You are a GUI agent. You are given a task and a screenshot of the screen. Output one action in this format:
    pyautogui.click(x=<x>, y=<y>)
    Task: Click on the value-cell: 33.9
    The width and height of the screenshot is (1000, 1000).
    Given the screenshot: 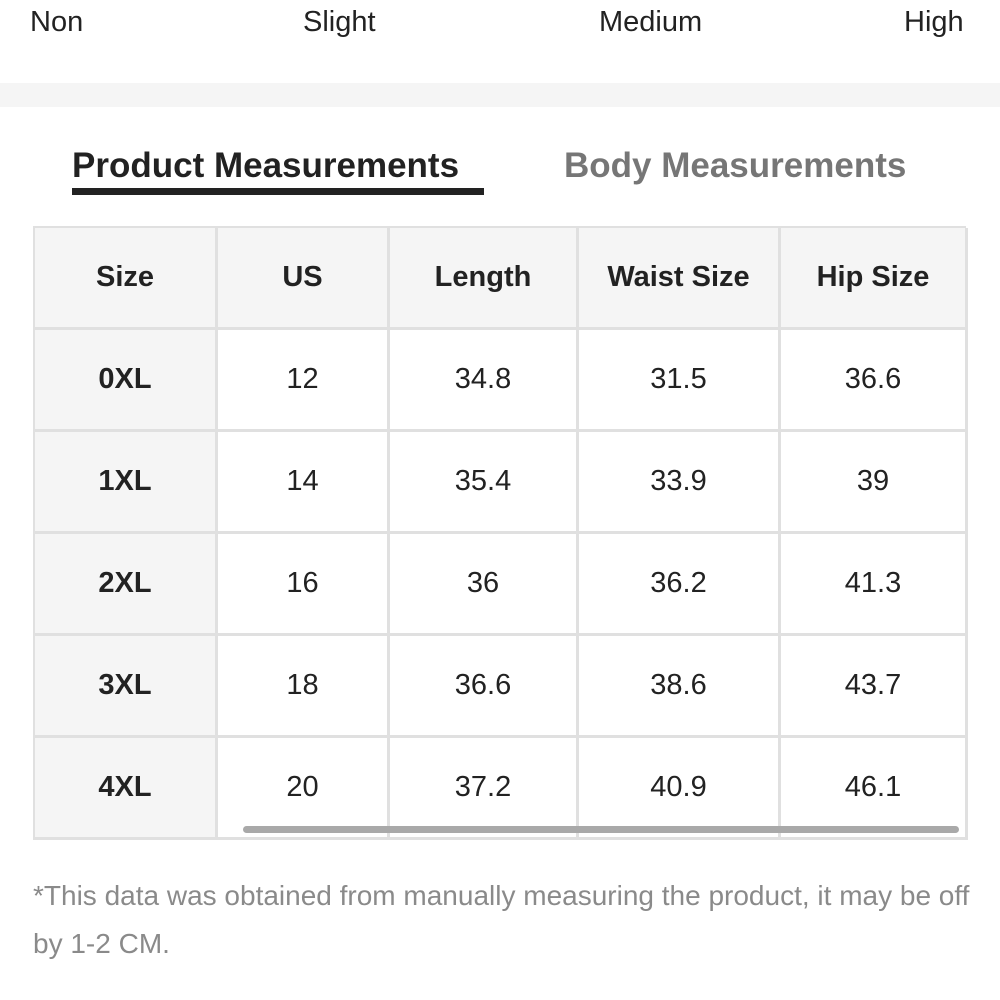 What is the action you would take?
    pyautogui.click(x=680, y=483)
    